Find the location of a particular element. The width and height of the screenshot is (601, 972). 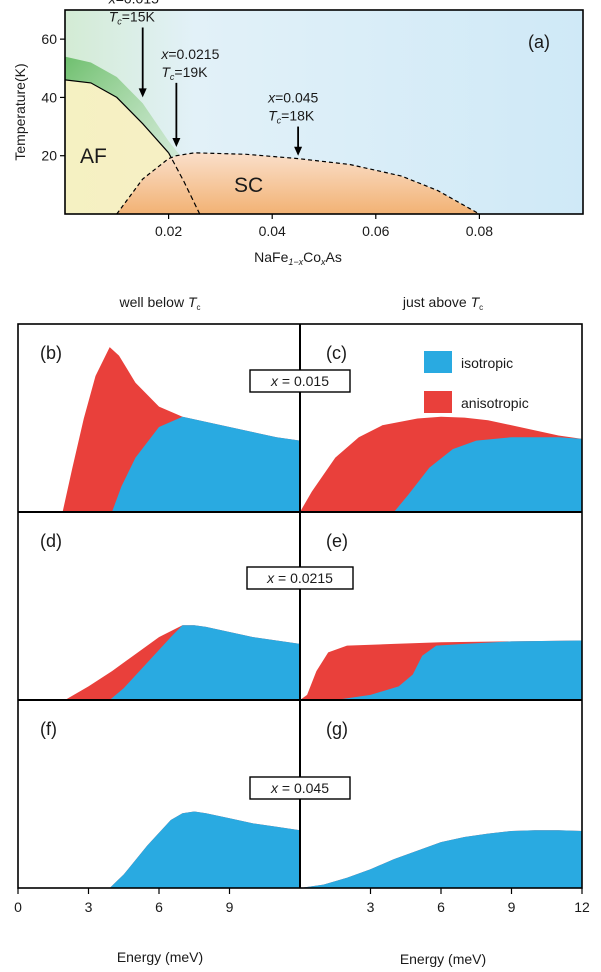

af-region-label: AF is located at coordinates (93, 156).